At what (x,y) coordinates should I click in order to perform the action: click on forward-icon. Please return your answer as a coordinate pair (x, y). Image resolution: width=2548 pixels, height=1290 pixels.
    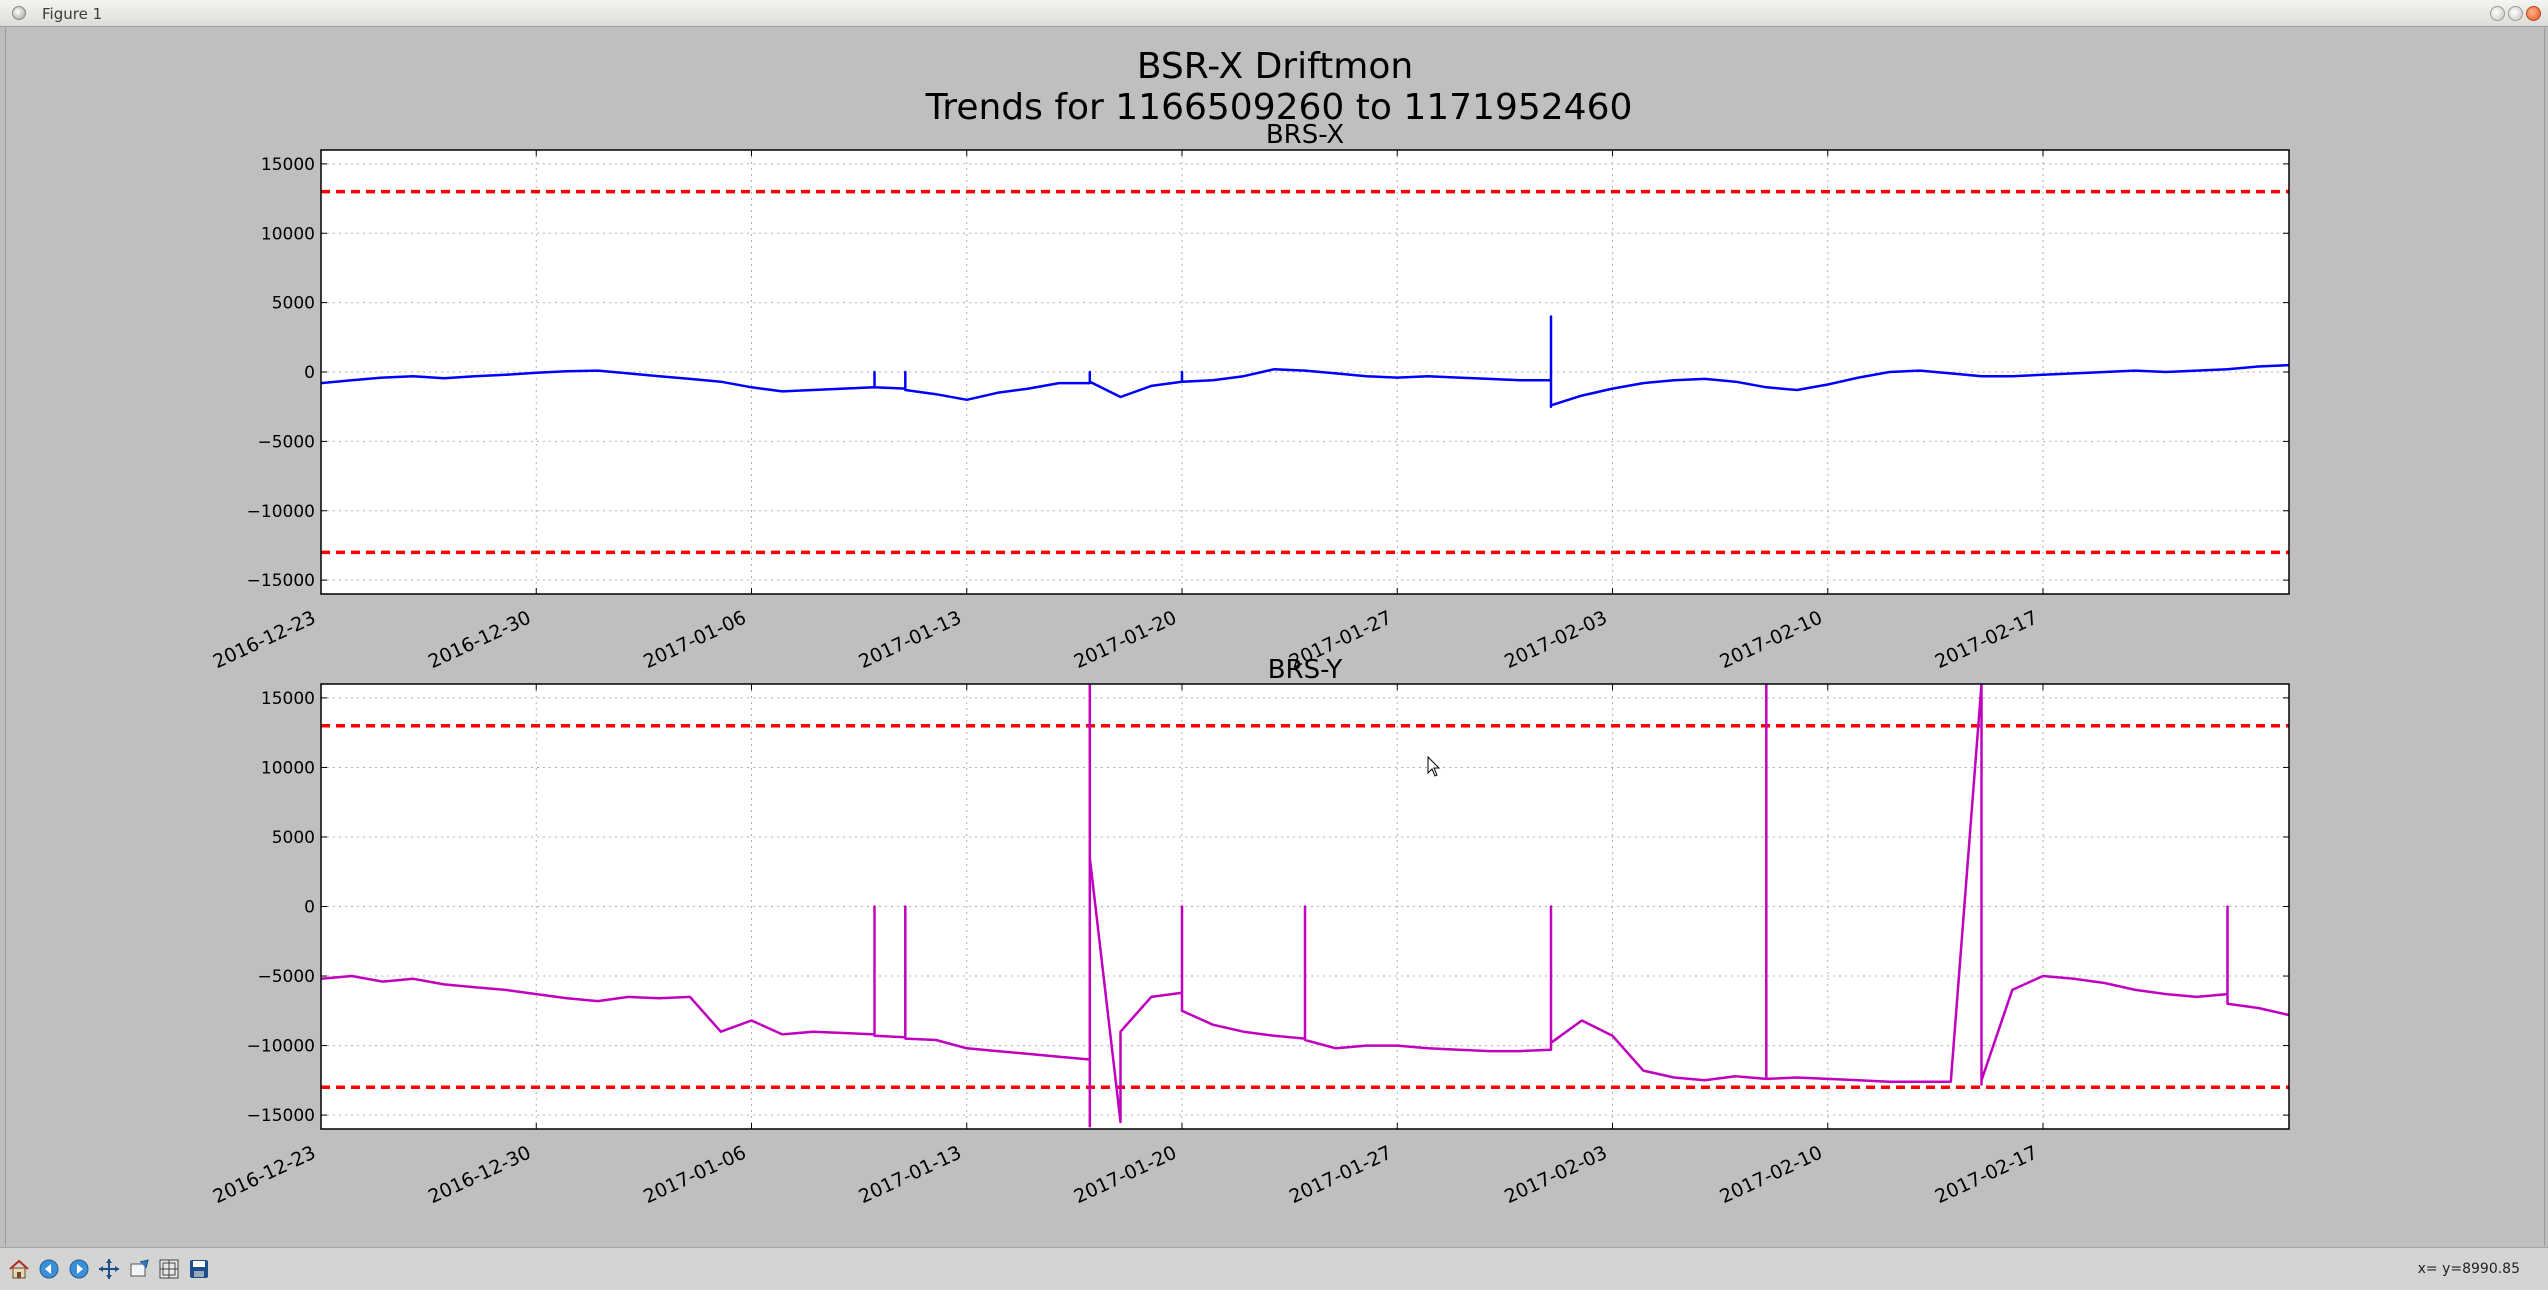
    Looking at the image, I should click on (79, 1269).